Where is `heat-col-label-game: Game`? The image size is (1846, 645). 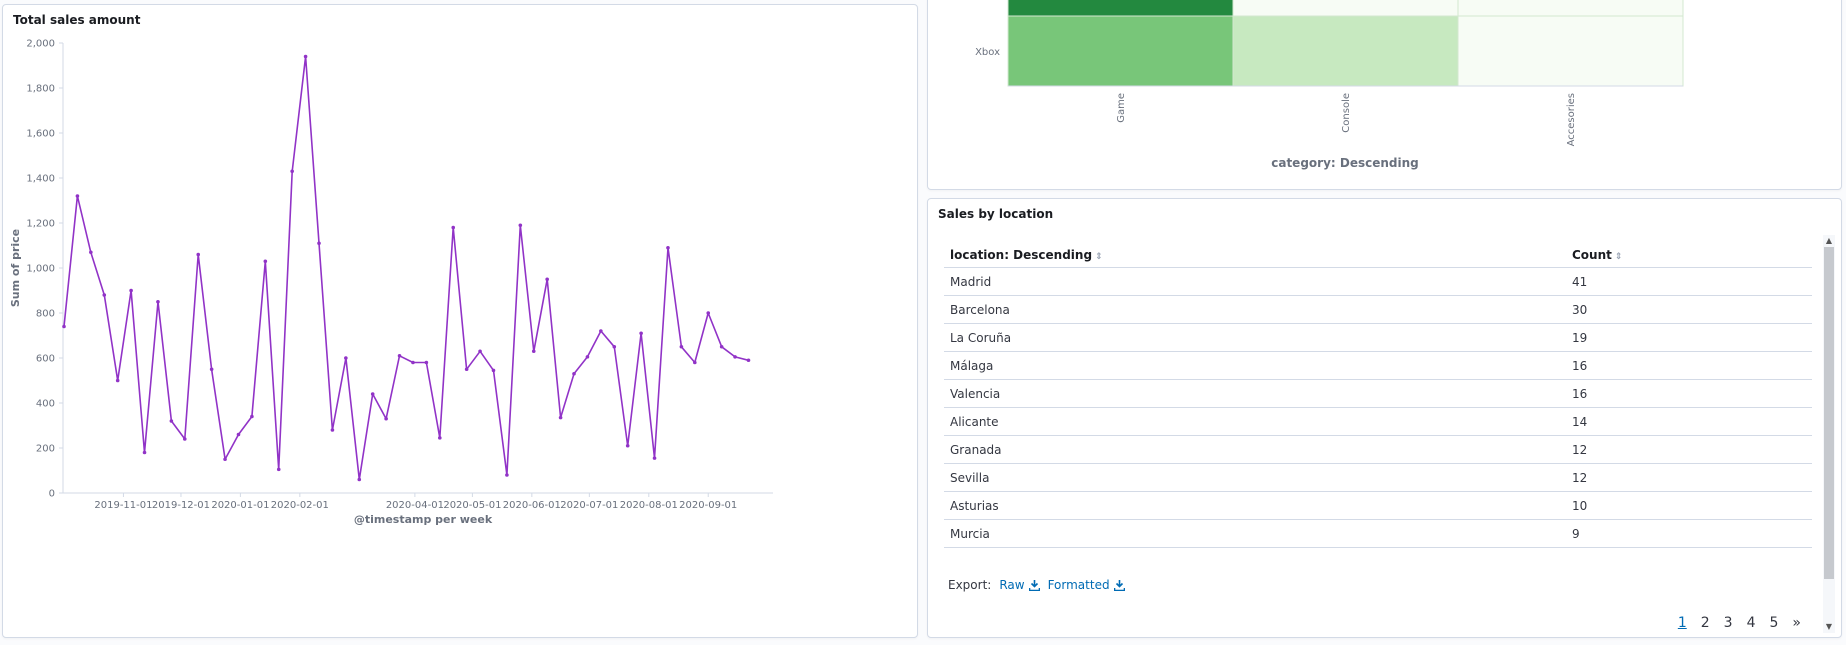 heat-col-label-game: Game is located at coordinates (1121, 108).